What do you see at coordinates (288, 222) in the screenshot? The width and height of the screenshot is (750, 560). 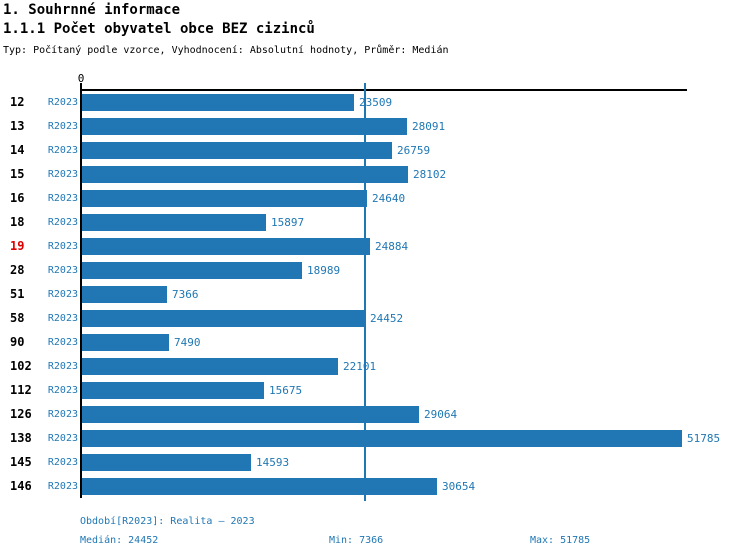 I see `value-label: 15897` at bounding box center [288, 222].